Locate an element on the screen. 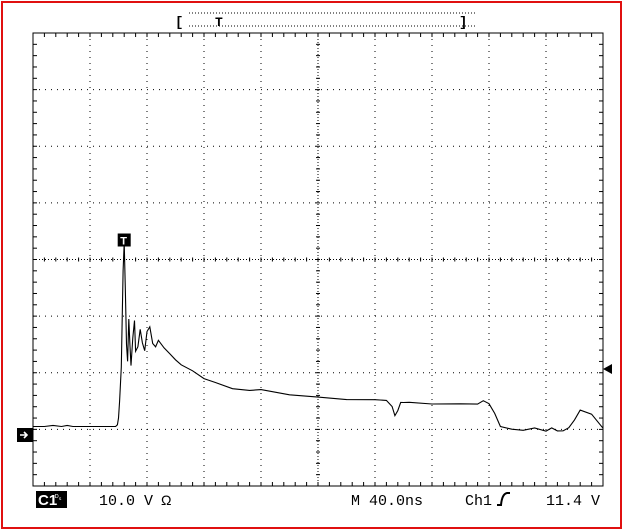  trigger-marker-label: T is located at coordinates (123, 242).